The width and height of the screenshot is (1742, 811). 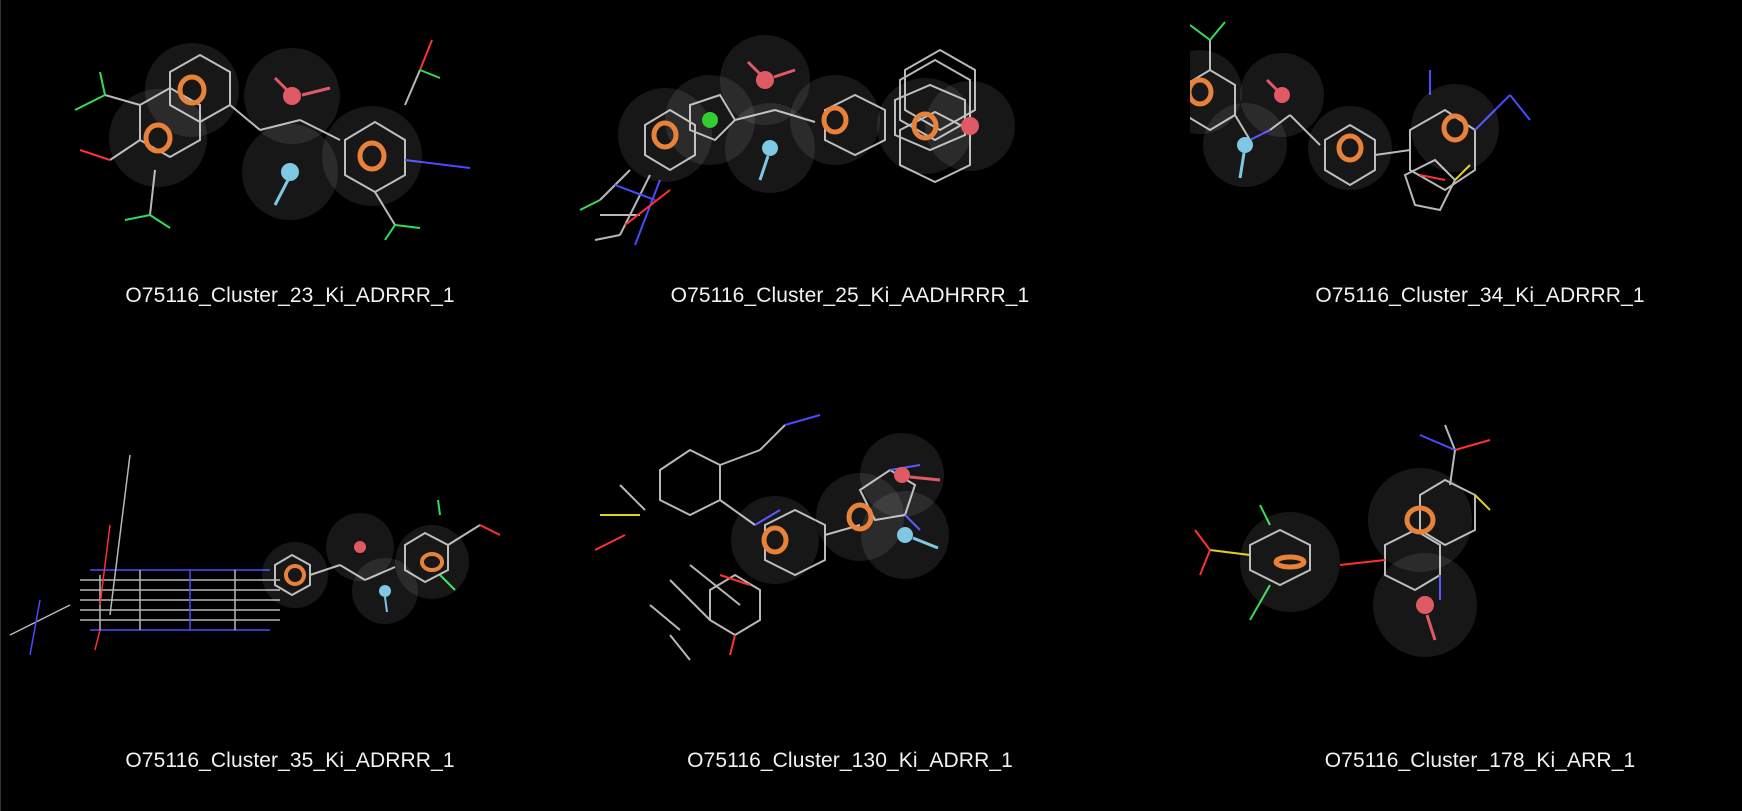 What do you see at coordinates (290, 760) in the screenshot?
I see `panel-title: O75116_Cluster_35_Ki_ADRRR_1` at bounding box center [290, 760].